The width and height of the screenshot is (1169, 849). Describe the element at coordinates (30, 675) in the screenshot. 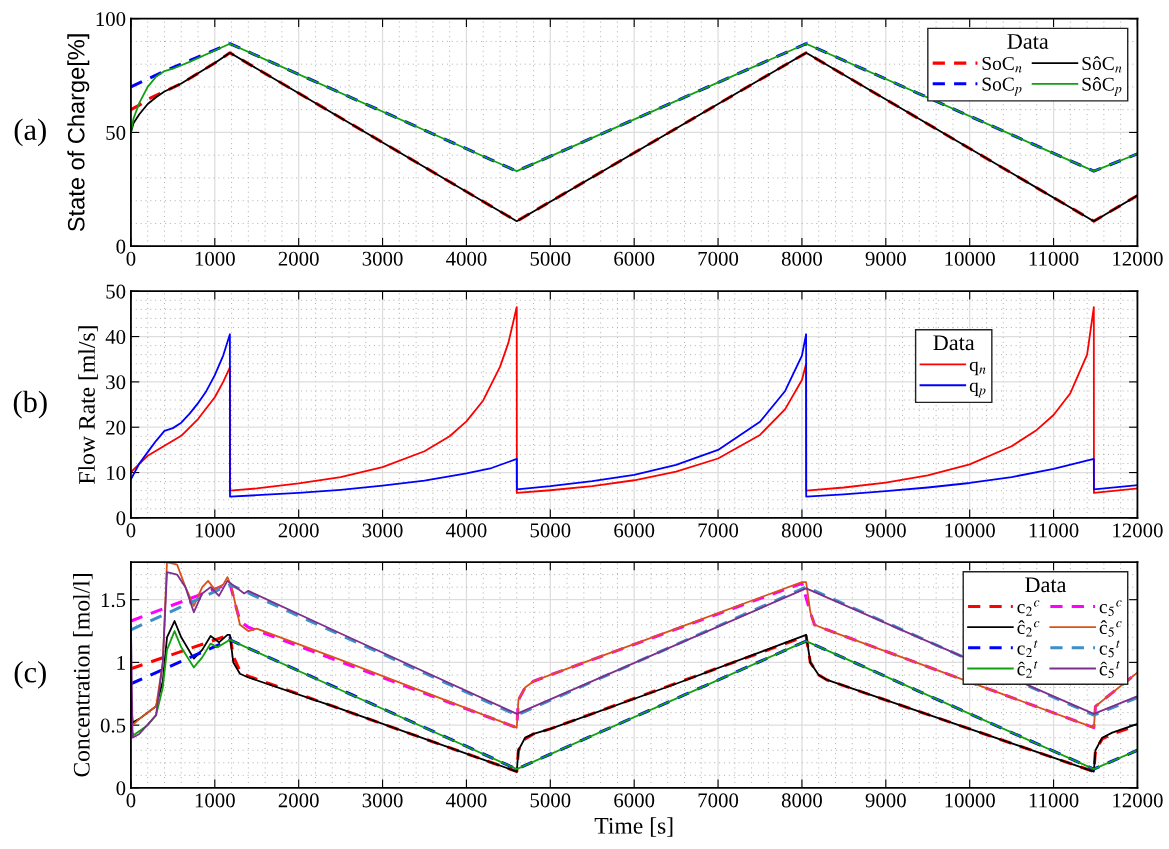

I see `text: (c)` at that location.